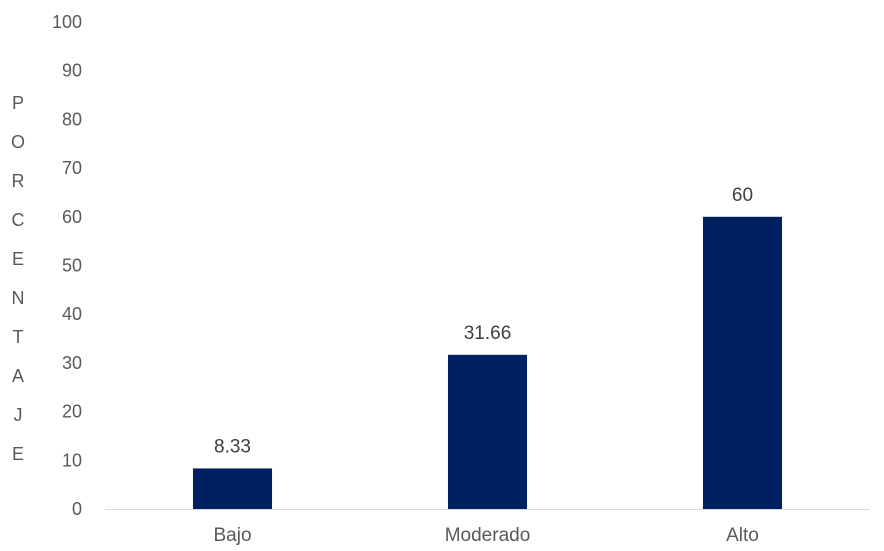 This screenshot has width=884, height=551. Describe the element at coordinates (72, 412) in the screenshot. I see `y-tick-label: 20` at that location.